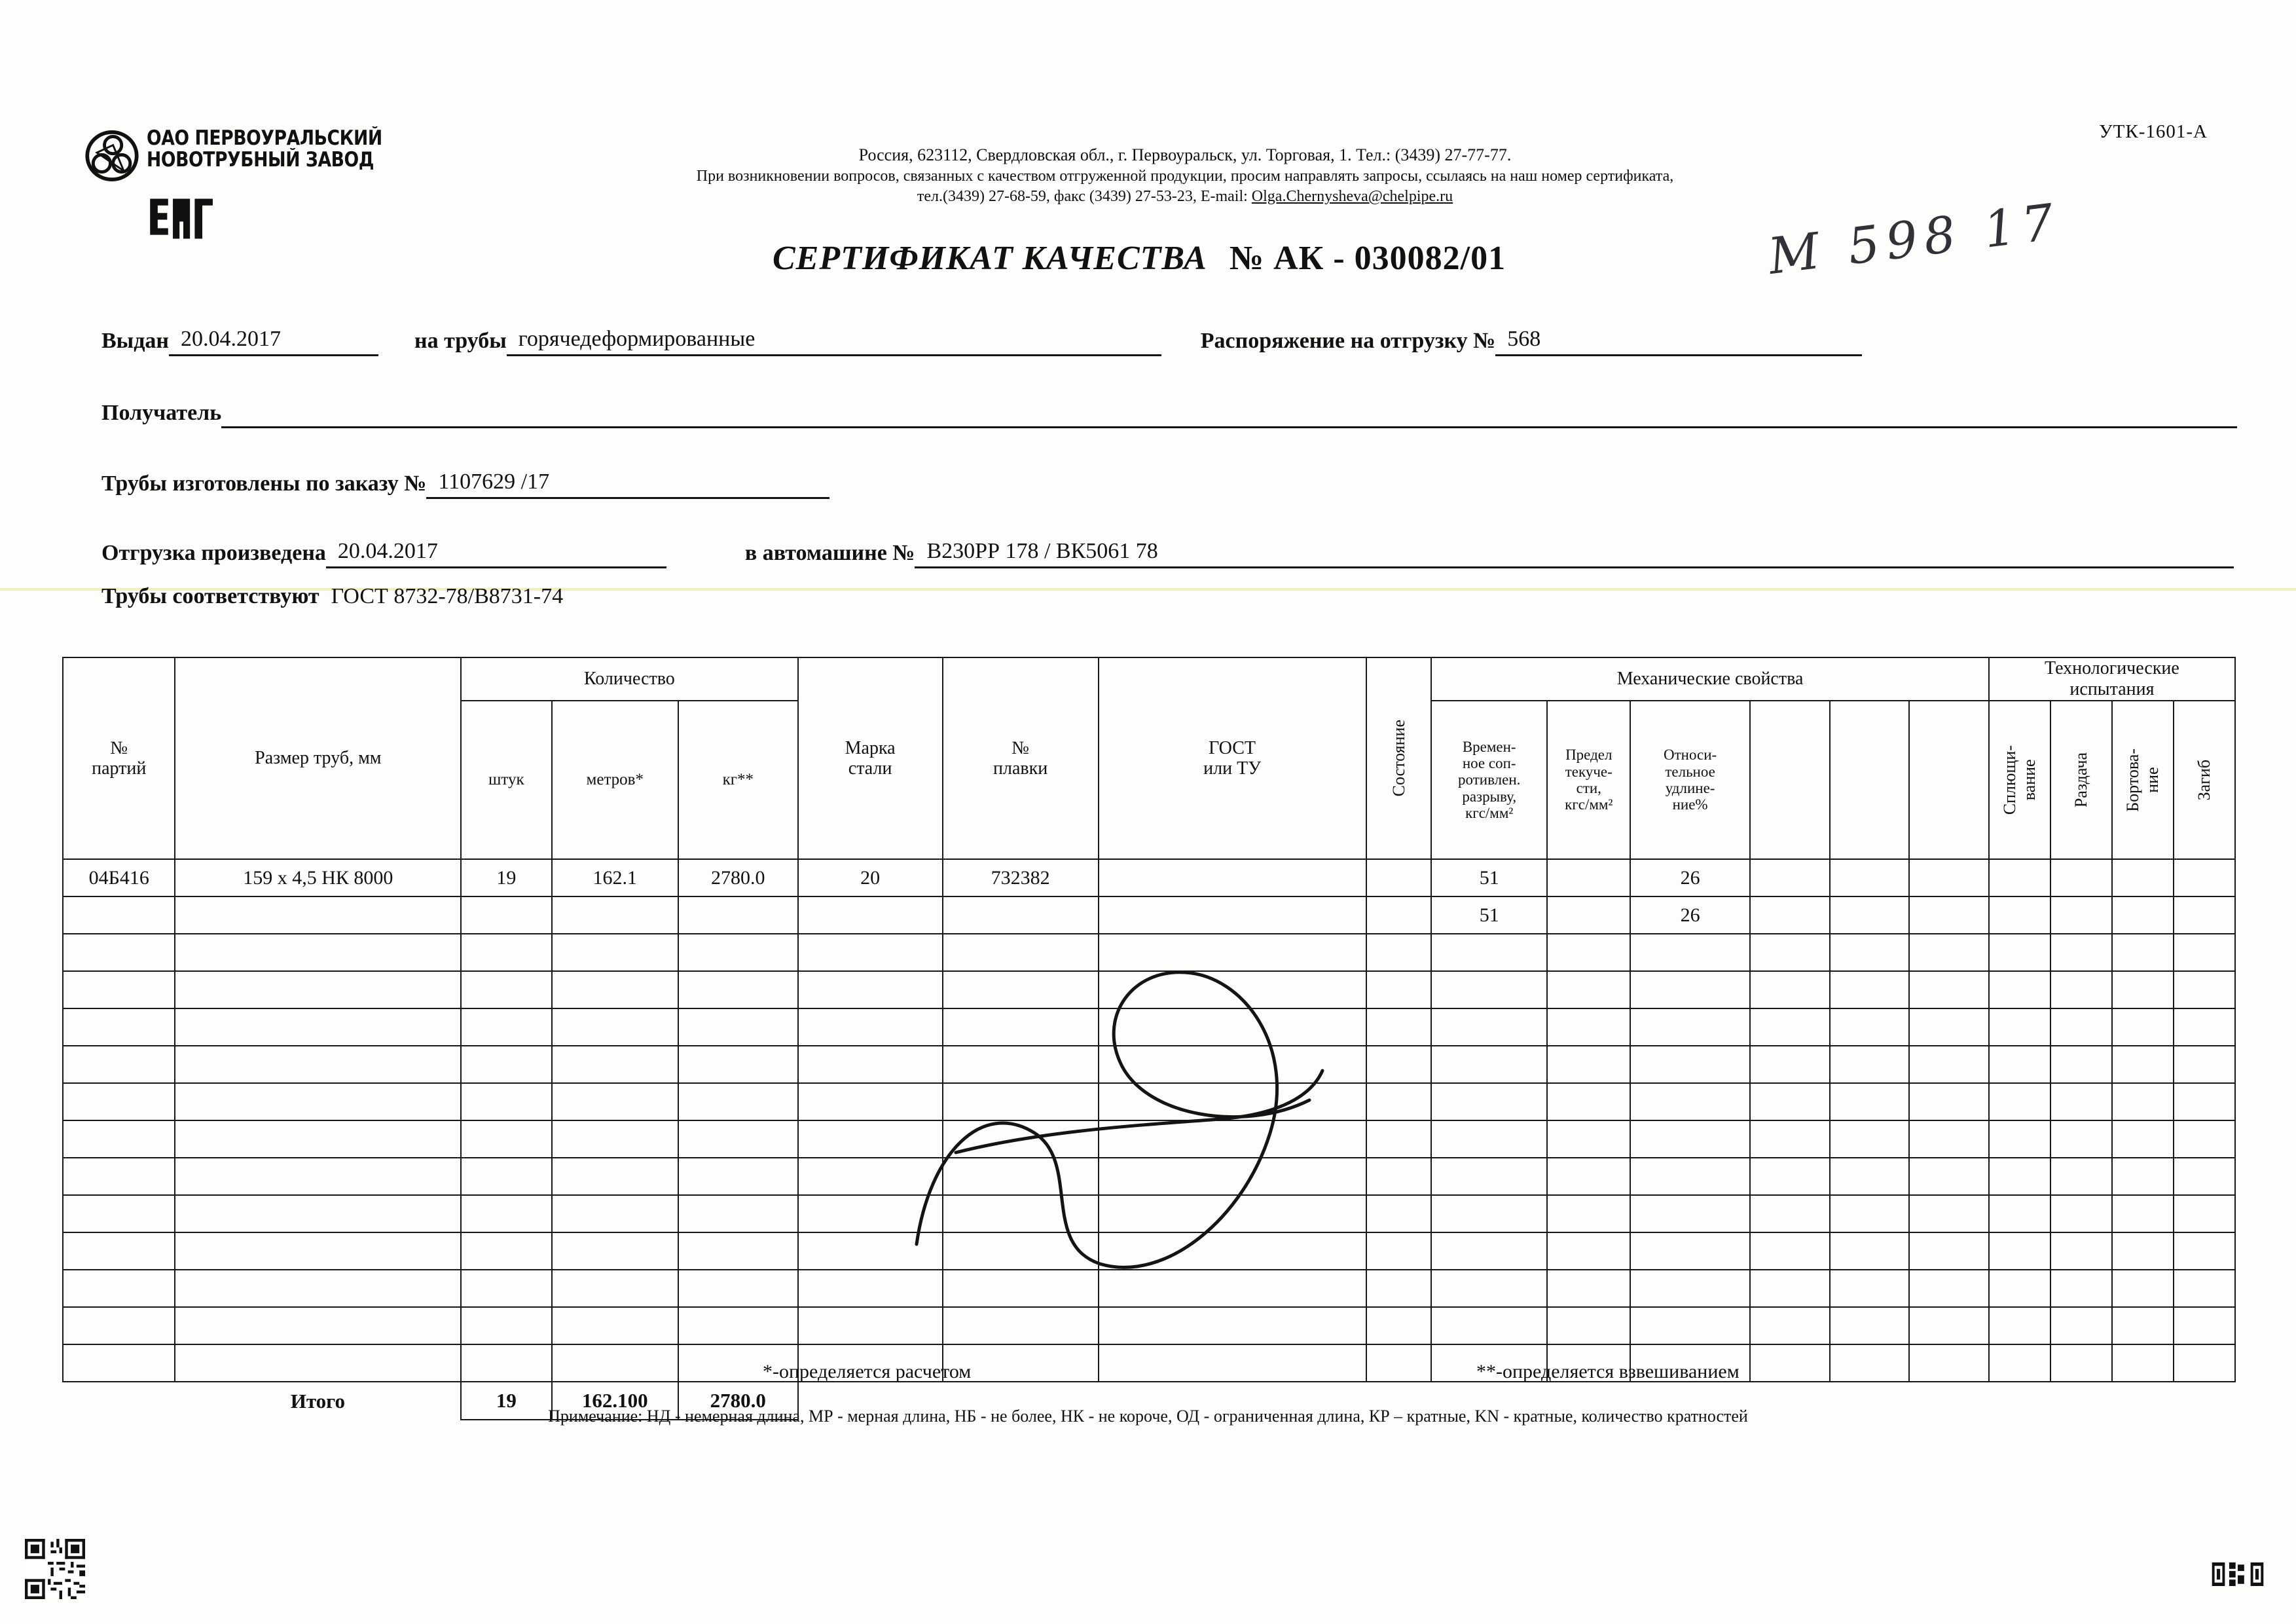 This screenshot has width=2296, height=1624. What do you see at coordinates (1489, 915) in the screenshot?
I see `cell-tensile-strength: 51` at bounding box center [1489, 915].